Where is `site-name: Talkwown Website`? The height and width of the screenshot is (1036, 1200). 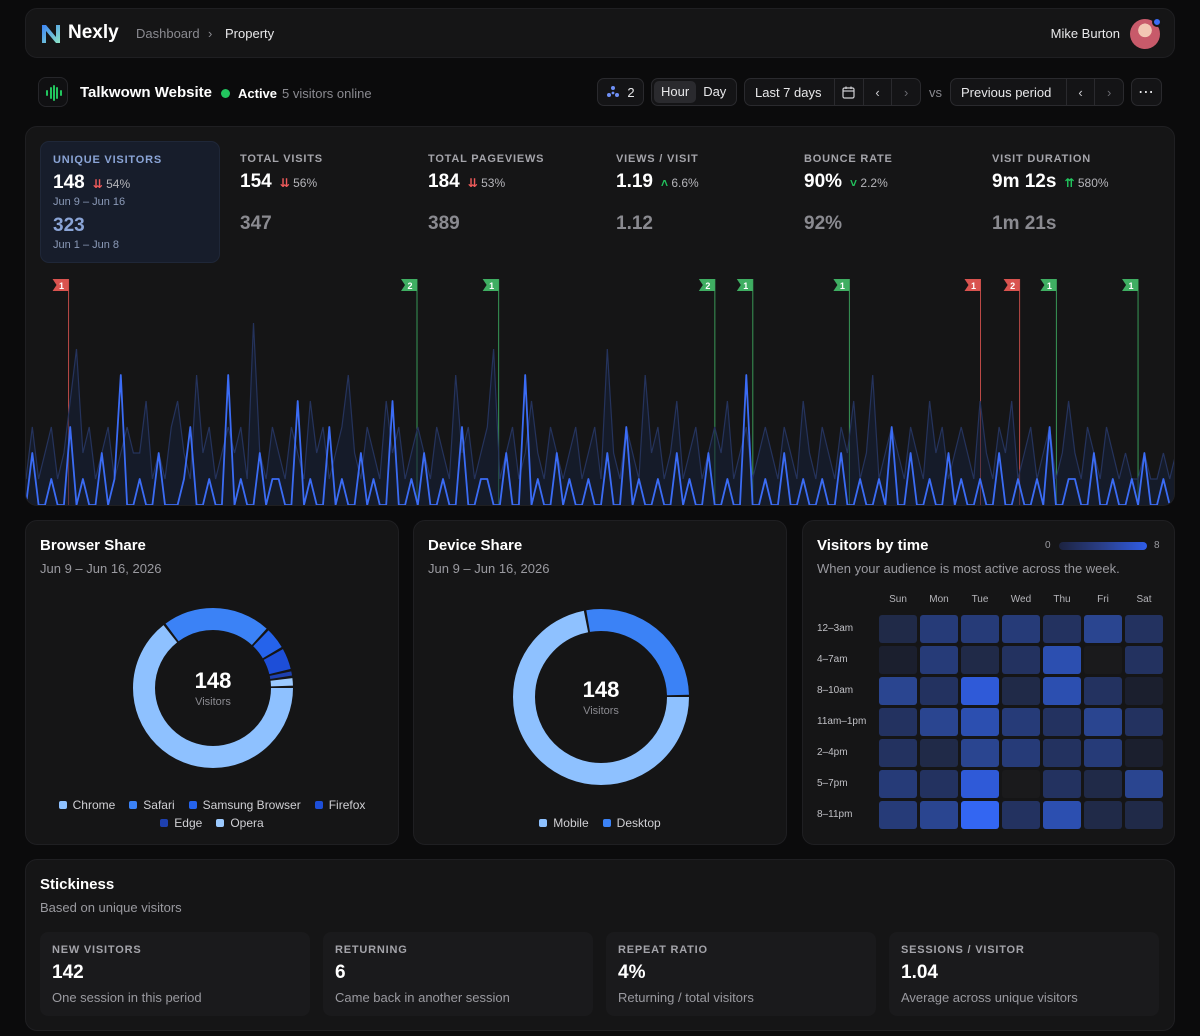 site-name: Talkwown Website is located at coordinates (146, 92).